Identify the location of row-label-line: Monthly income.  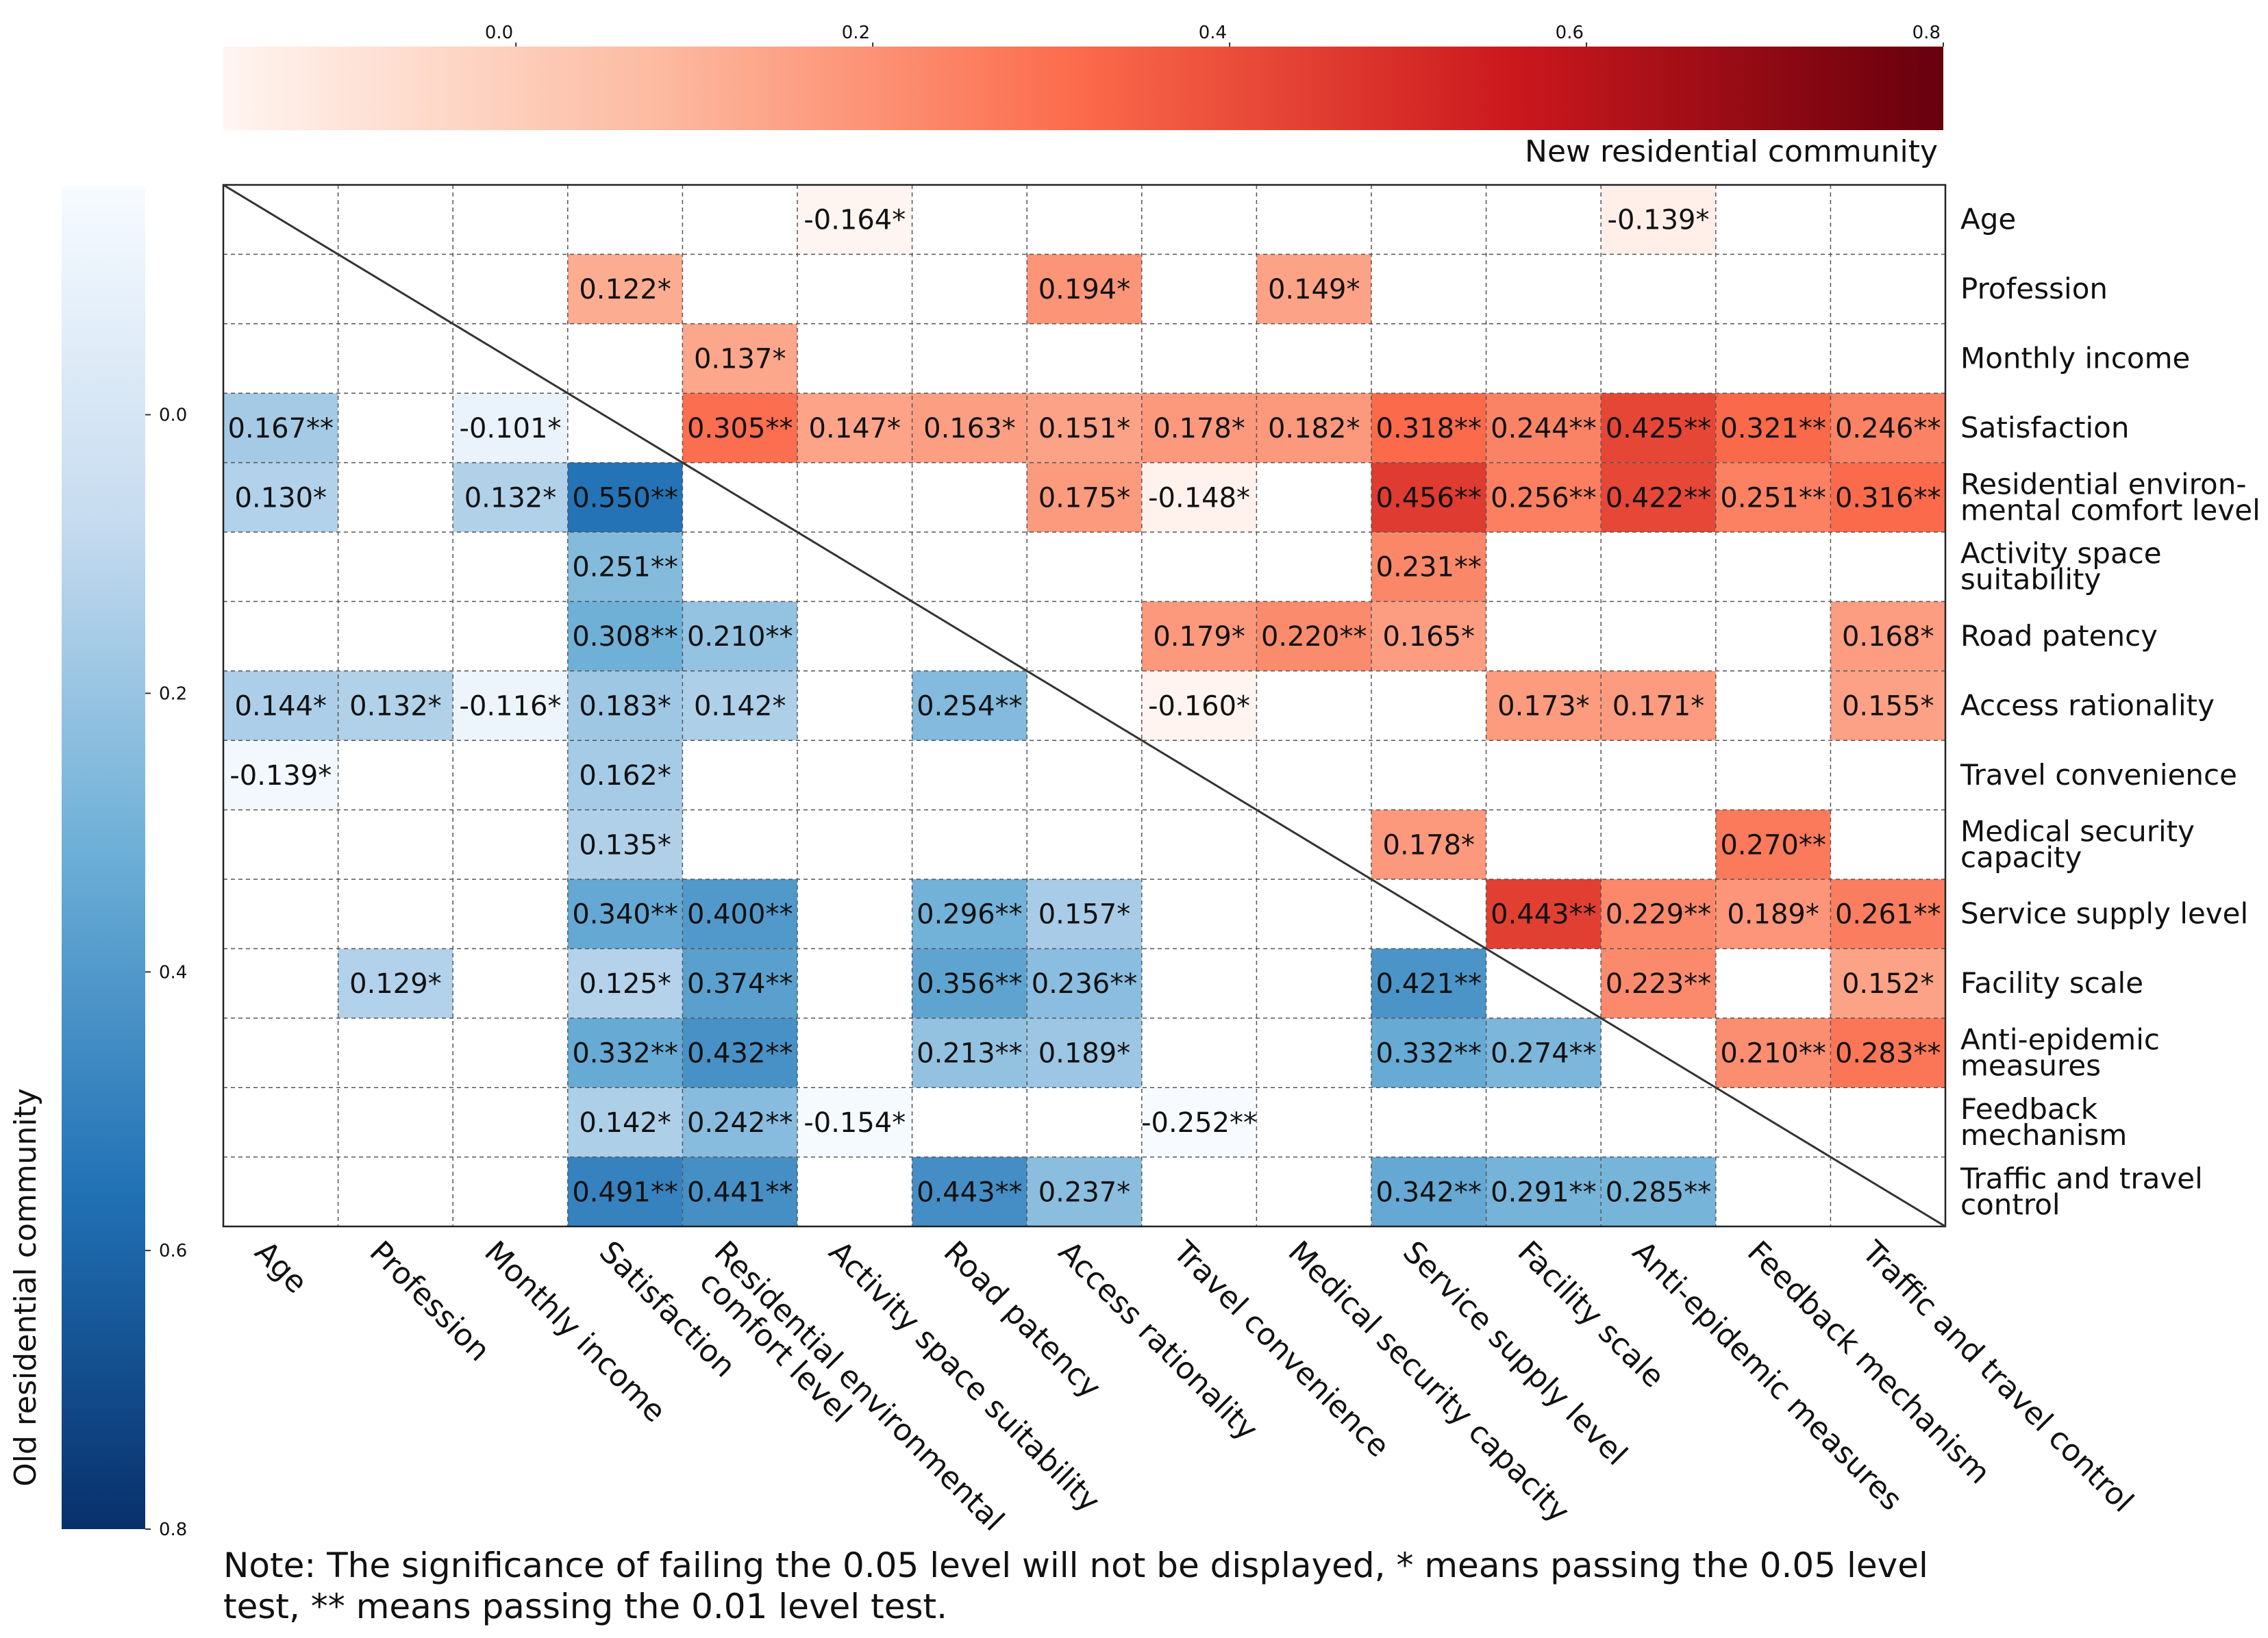
(2075, 358).